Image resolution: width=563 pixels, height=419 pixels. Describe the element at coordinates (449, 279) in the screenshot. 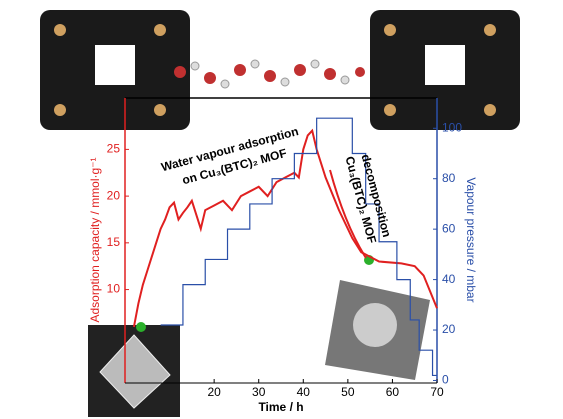

I see `y2-tick-label: 40` at that location.